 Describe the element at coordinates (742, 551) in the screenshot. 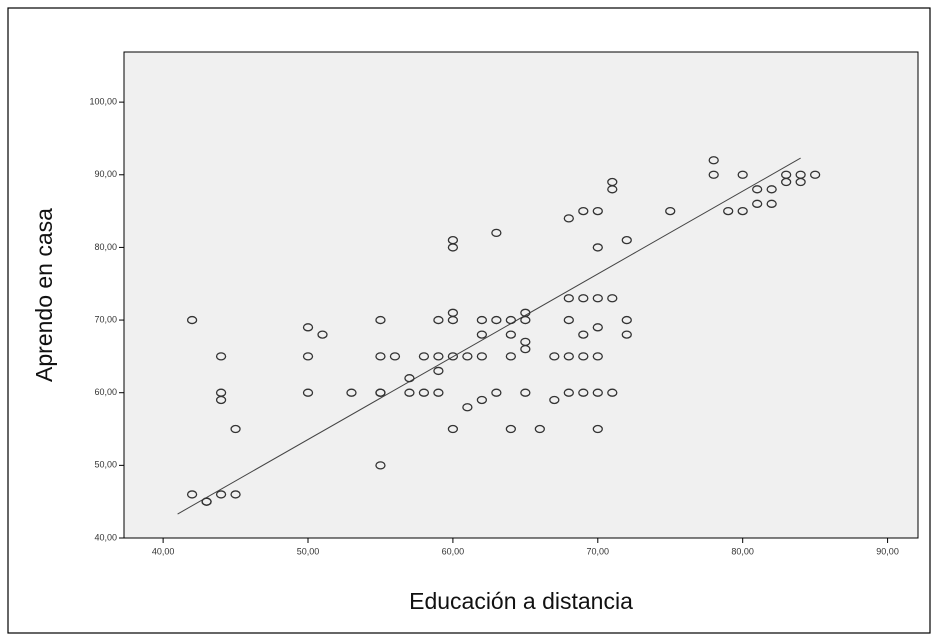

I see `x-tick-label: 80,00` at that location.